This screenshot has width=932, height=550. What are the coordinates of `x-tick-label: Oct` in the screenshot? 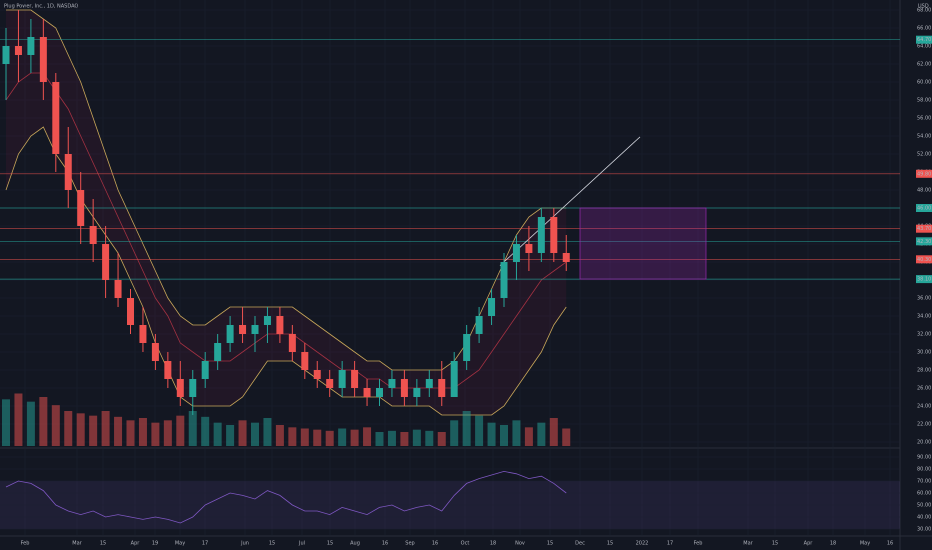 It's located at (465, 544).